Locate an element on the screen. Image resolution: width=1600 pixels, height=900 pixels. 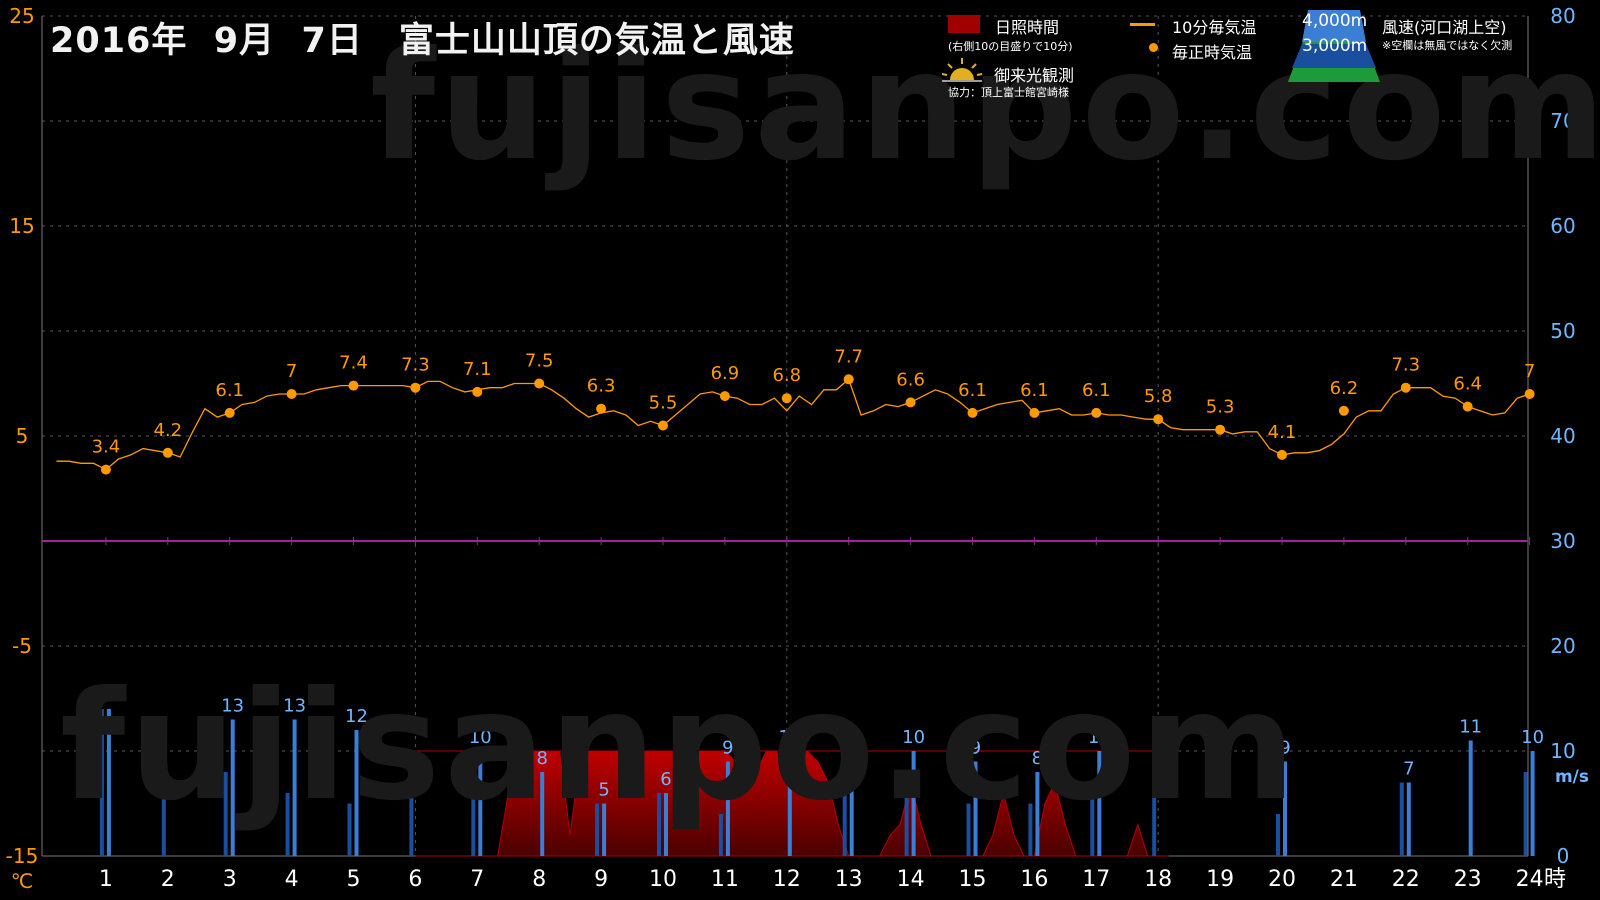
hourly-temp-label: 7 is located at coordinates (291, 371).